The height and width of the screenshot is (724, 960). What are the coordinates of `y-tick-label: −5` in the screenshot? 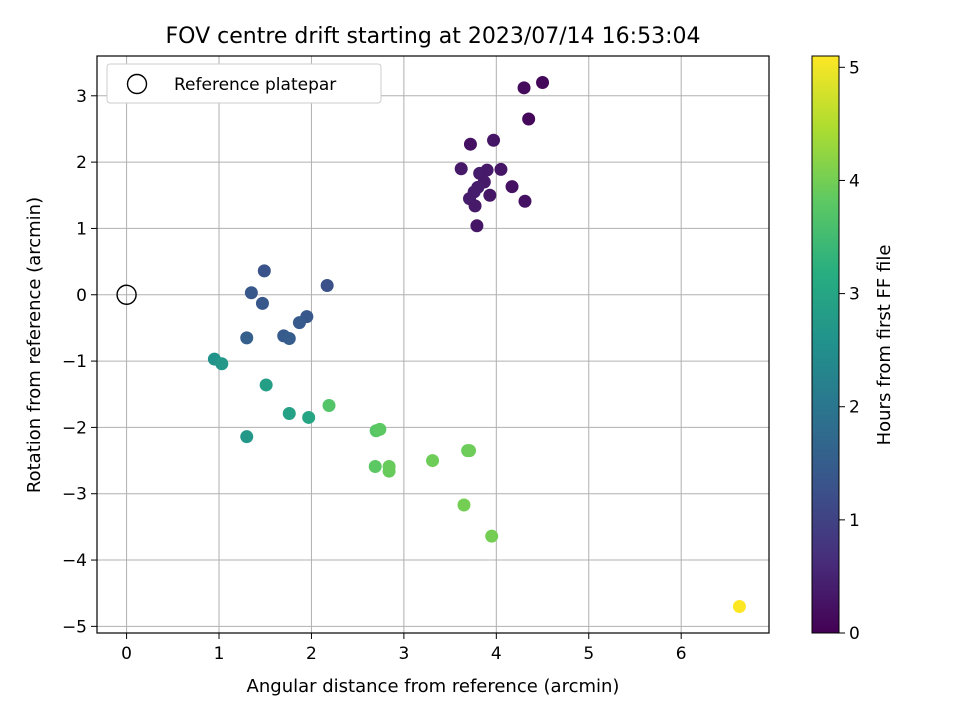 It's located at (74, 627).